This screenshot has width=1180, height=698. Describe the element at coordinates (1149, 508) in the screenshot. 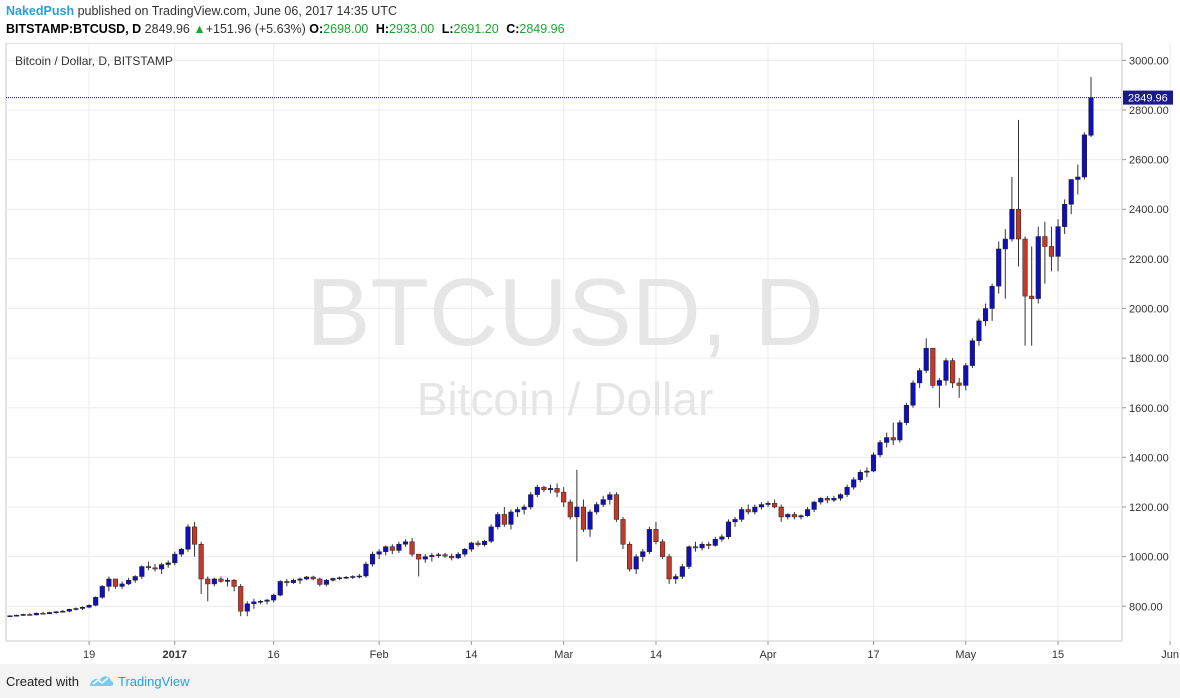

I see `y-tick-label: 1200.00` at that location.